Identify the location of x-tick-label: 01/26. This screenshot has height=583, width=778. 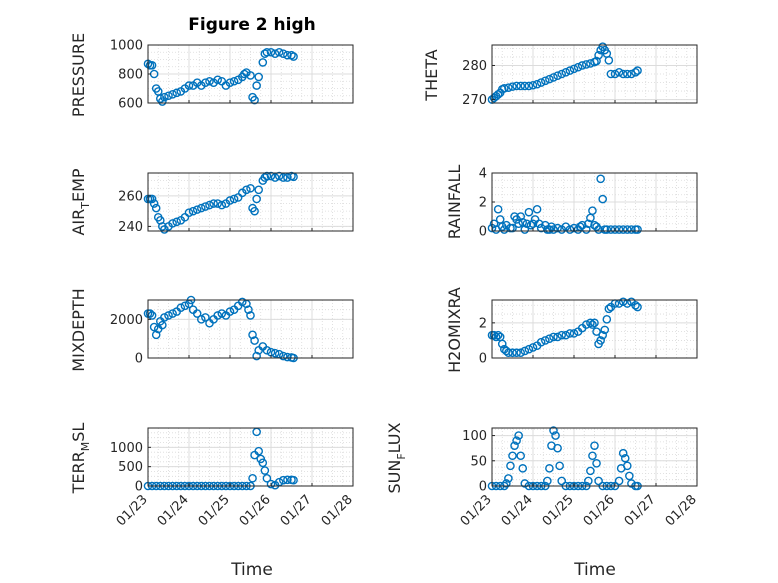
(599, 510).